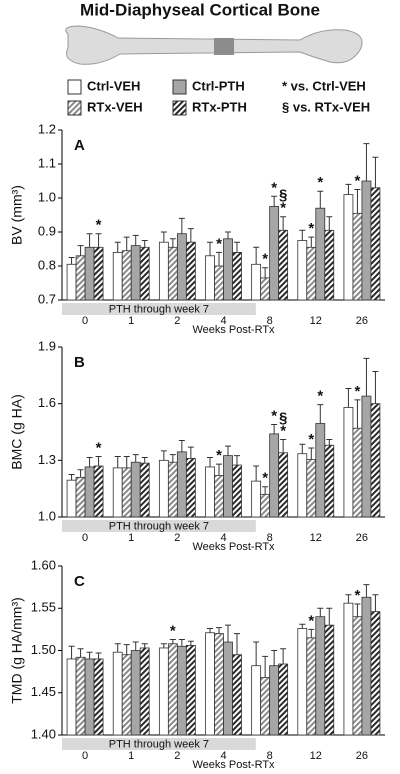 This screenshot has width=400, height=774. I want to click on x-axis-label: Weeks Post-RTx, so click(233, 765).